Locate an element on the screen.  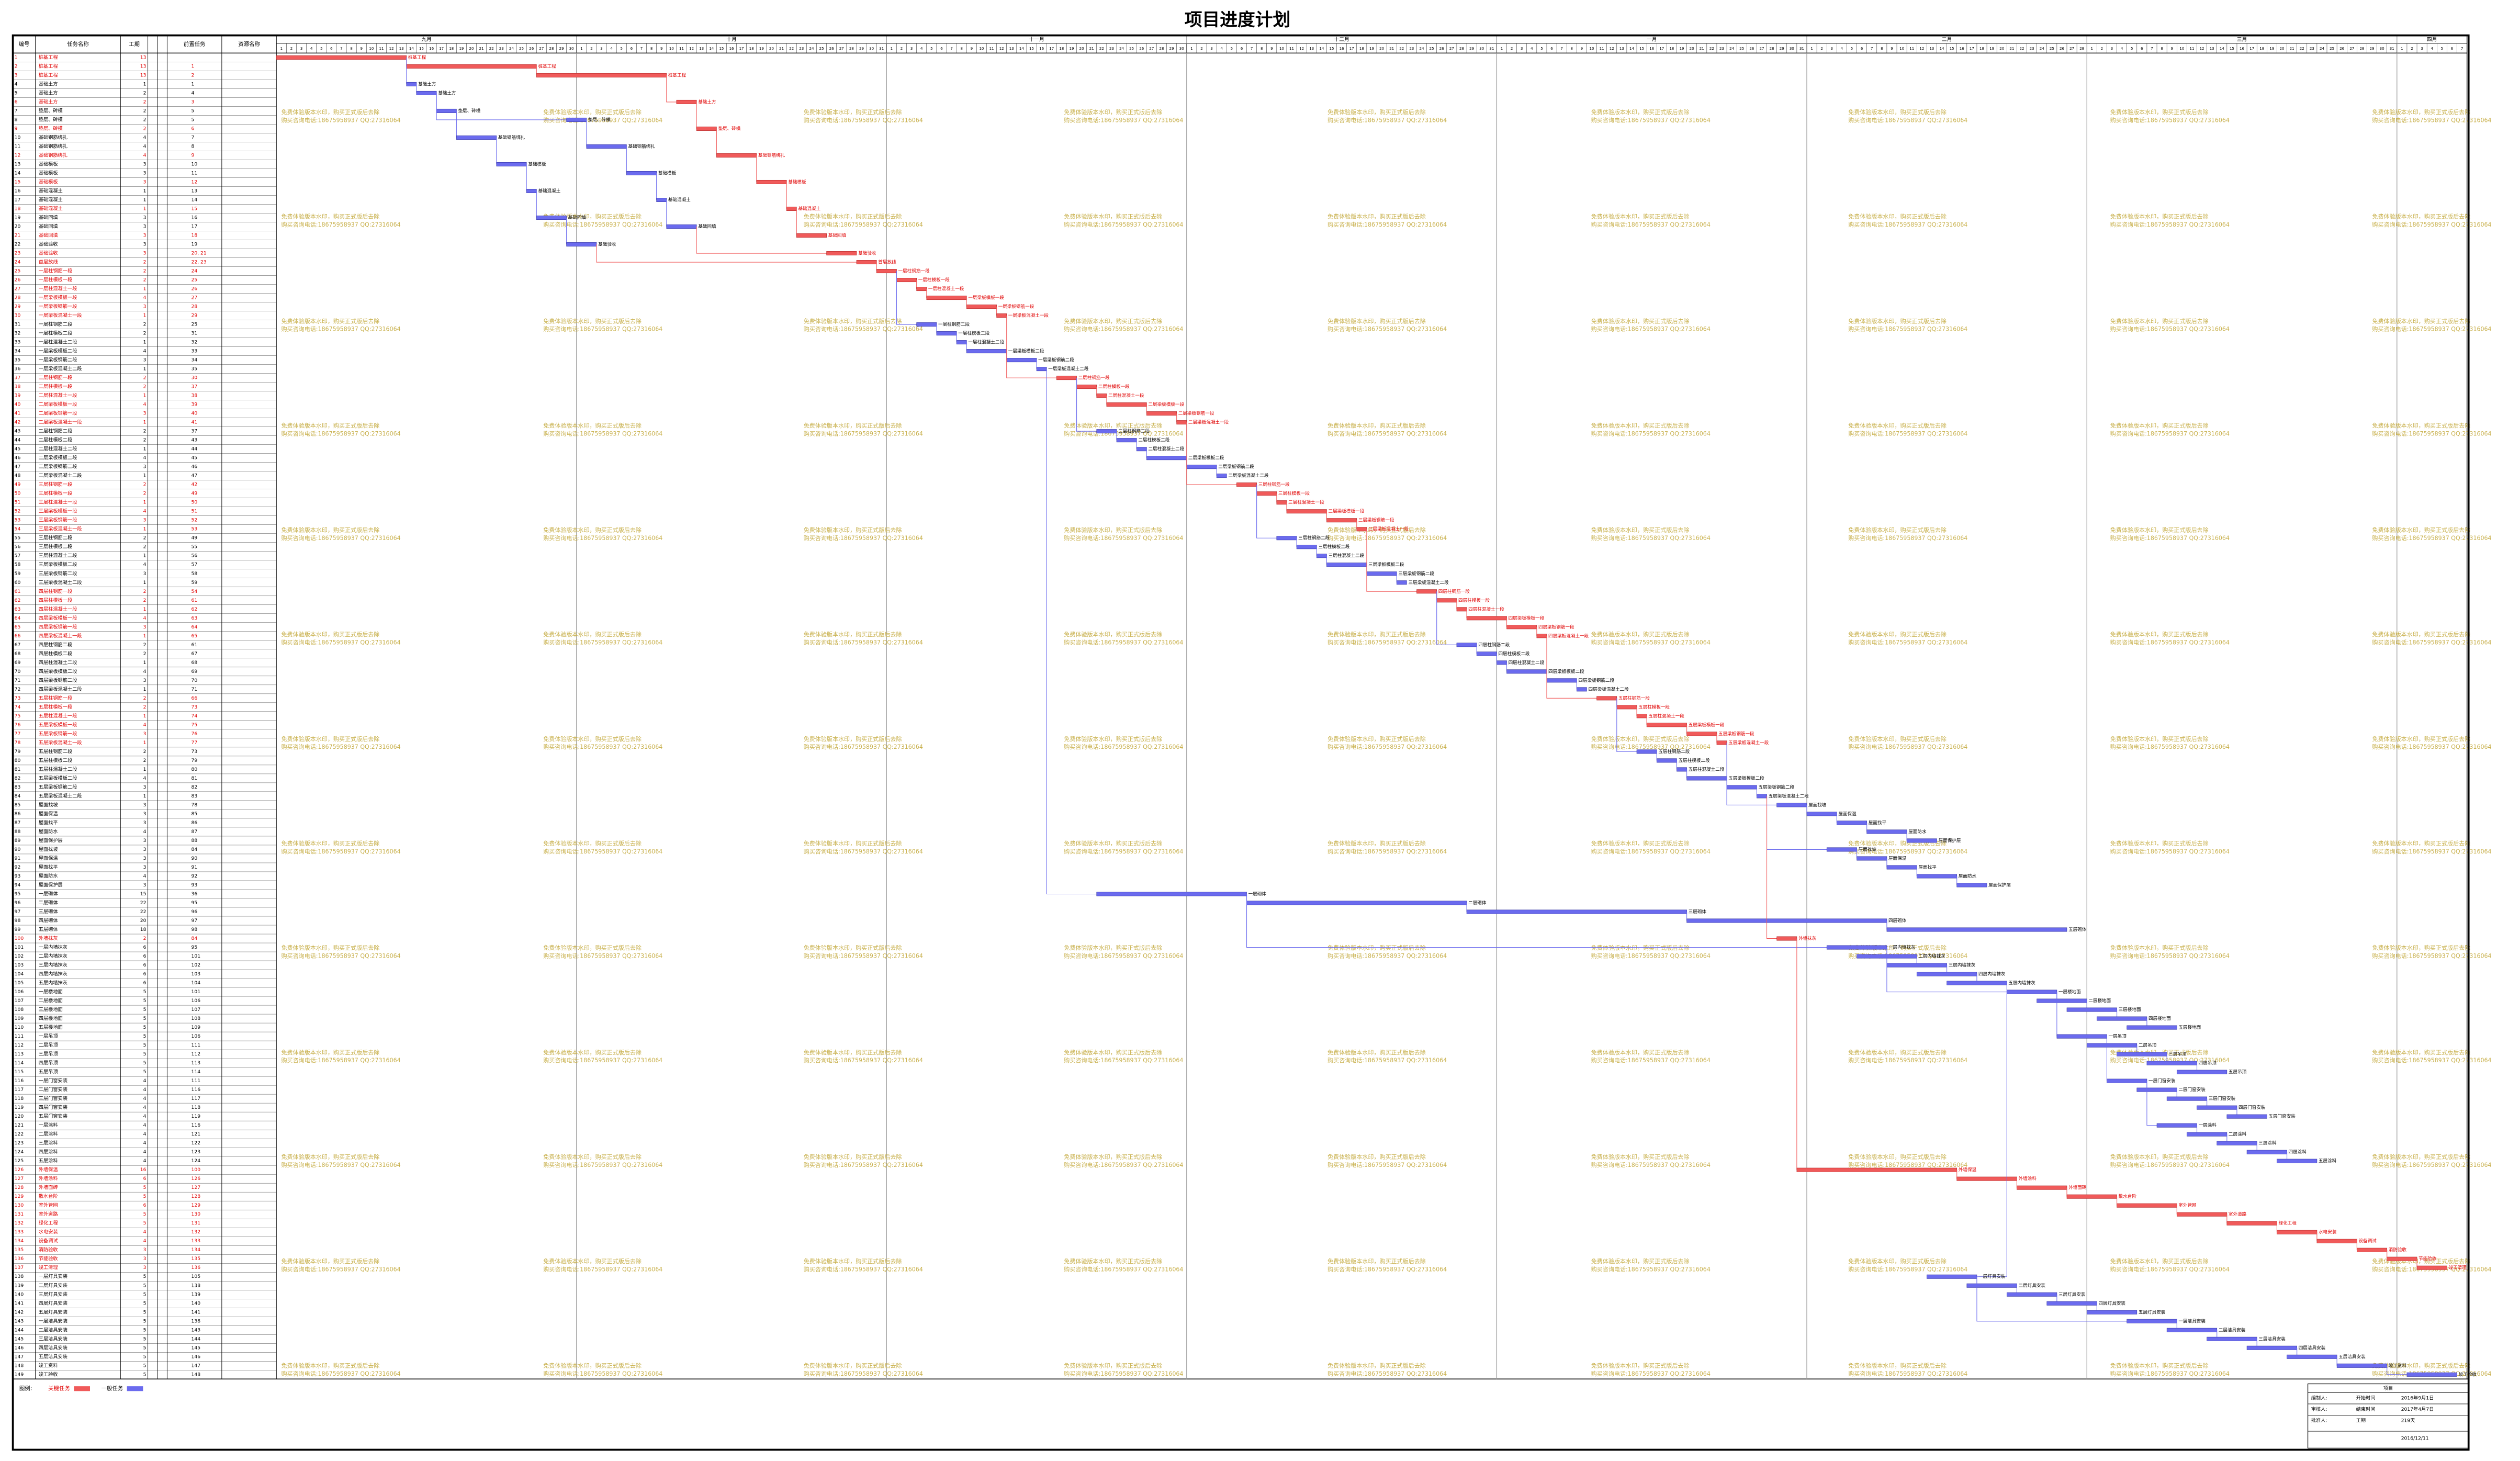
bar-label: 五层柱钢筋一段 is located at coordinates (1634, 698).